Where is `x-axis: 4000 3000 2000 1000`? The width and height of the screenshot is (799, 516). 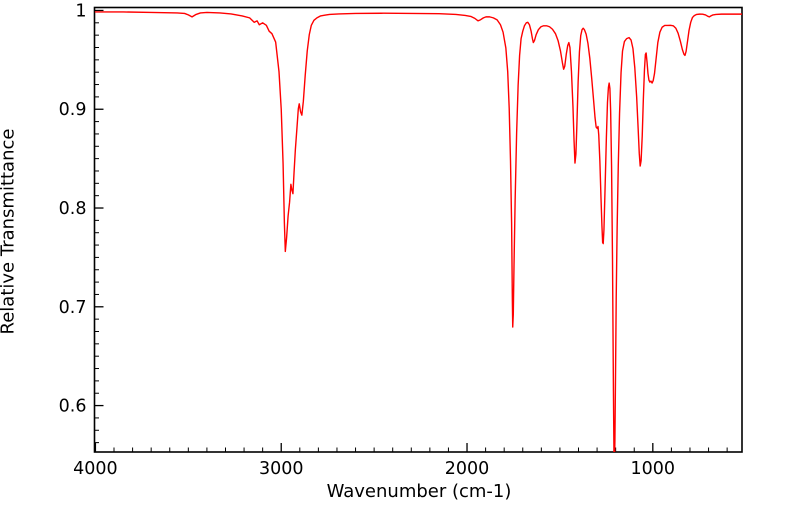 x-axis: 4000 3000 2000 1000 is located at coordinates (400, 461).